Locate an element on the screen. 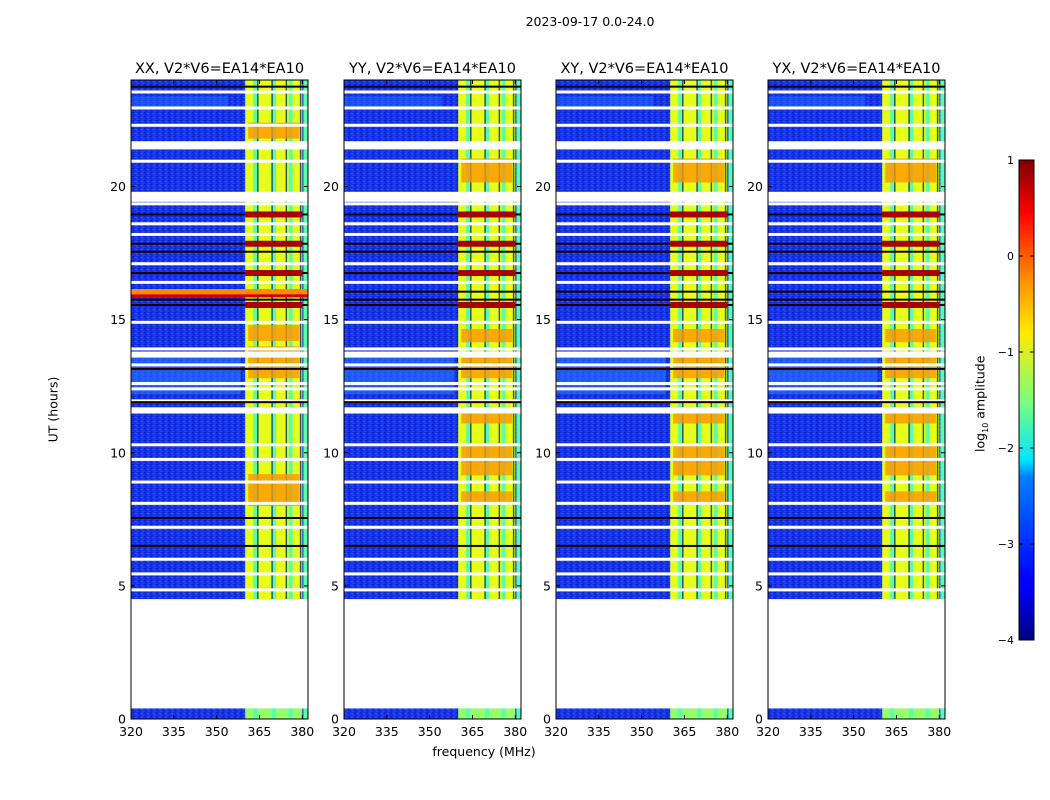 Image resolution: width=1050 pixels, height=800 pixels. axes-frame is located at coordinates (856, 399).